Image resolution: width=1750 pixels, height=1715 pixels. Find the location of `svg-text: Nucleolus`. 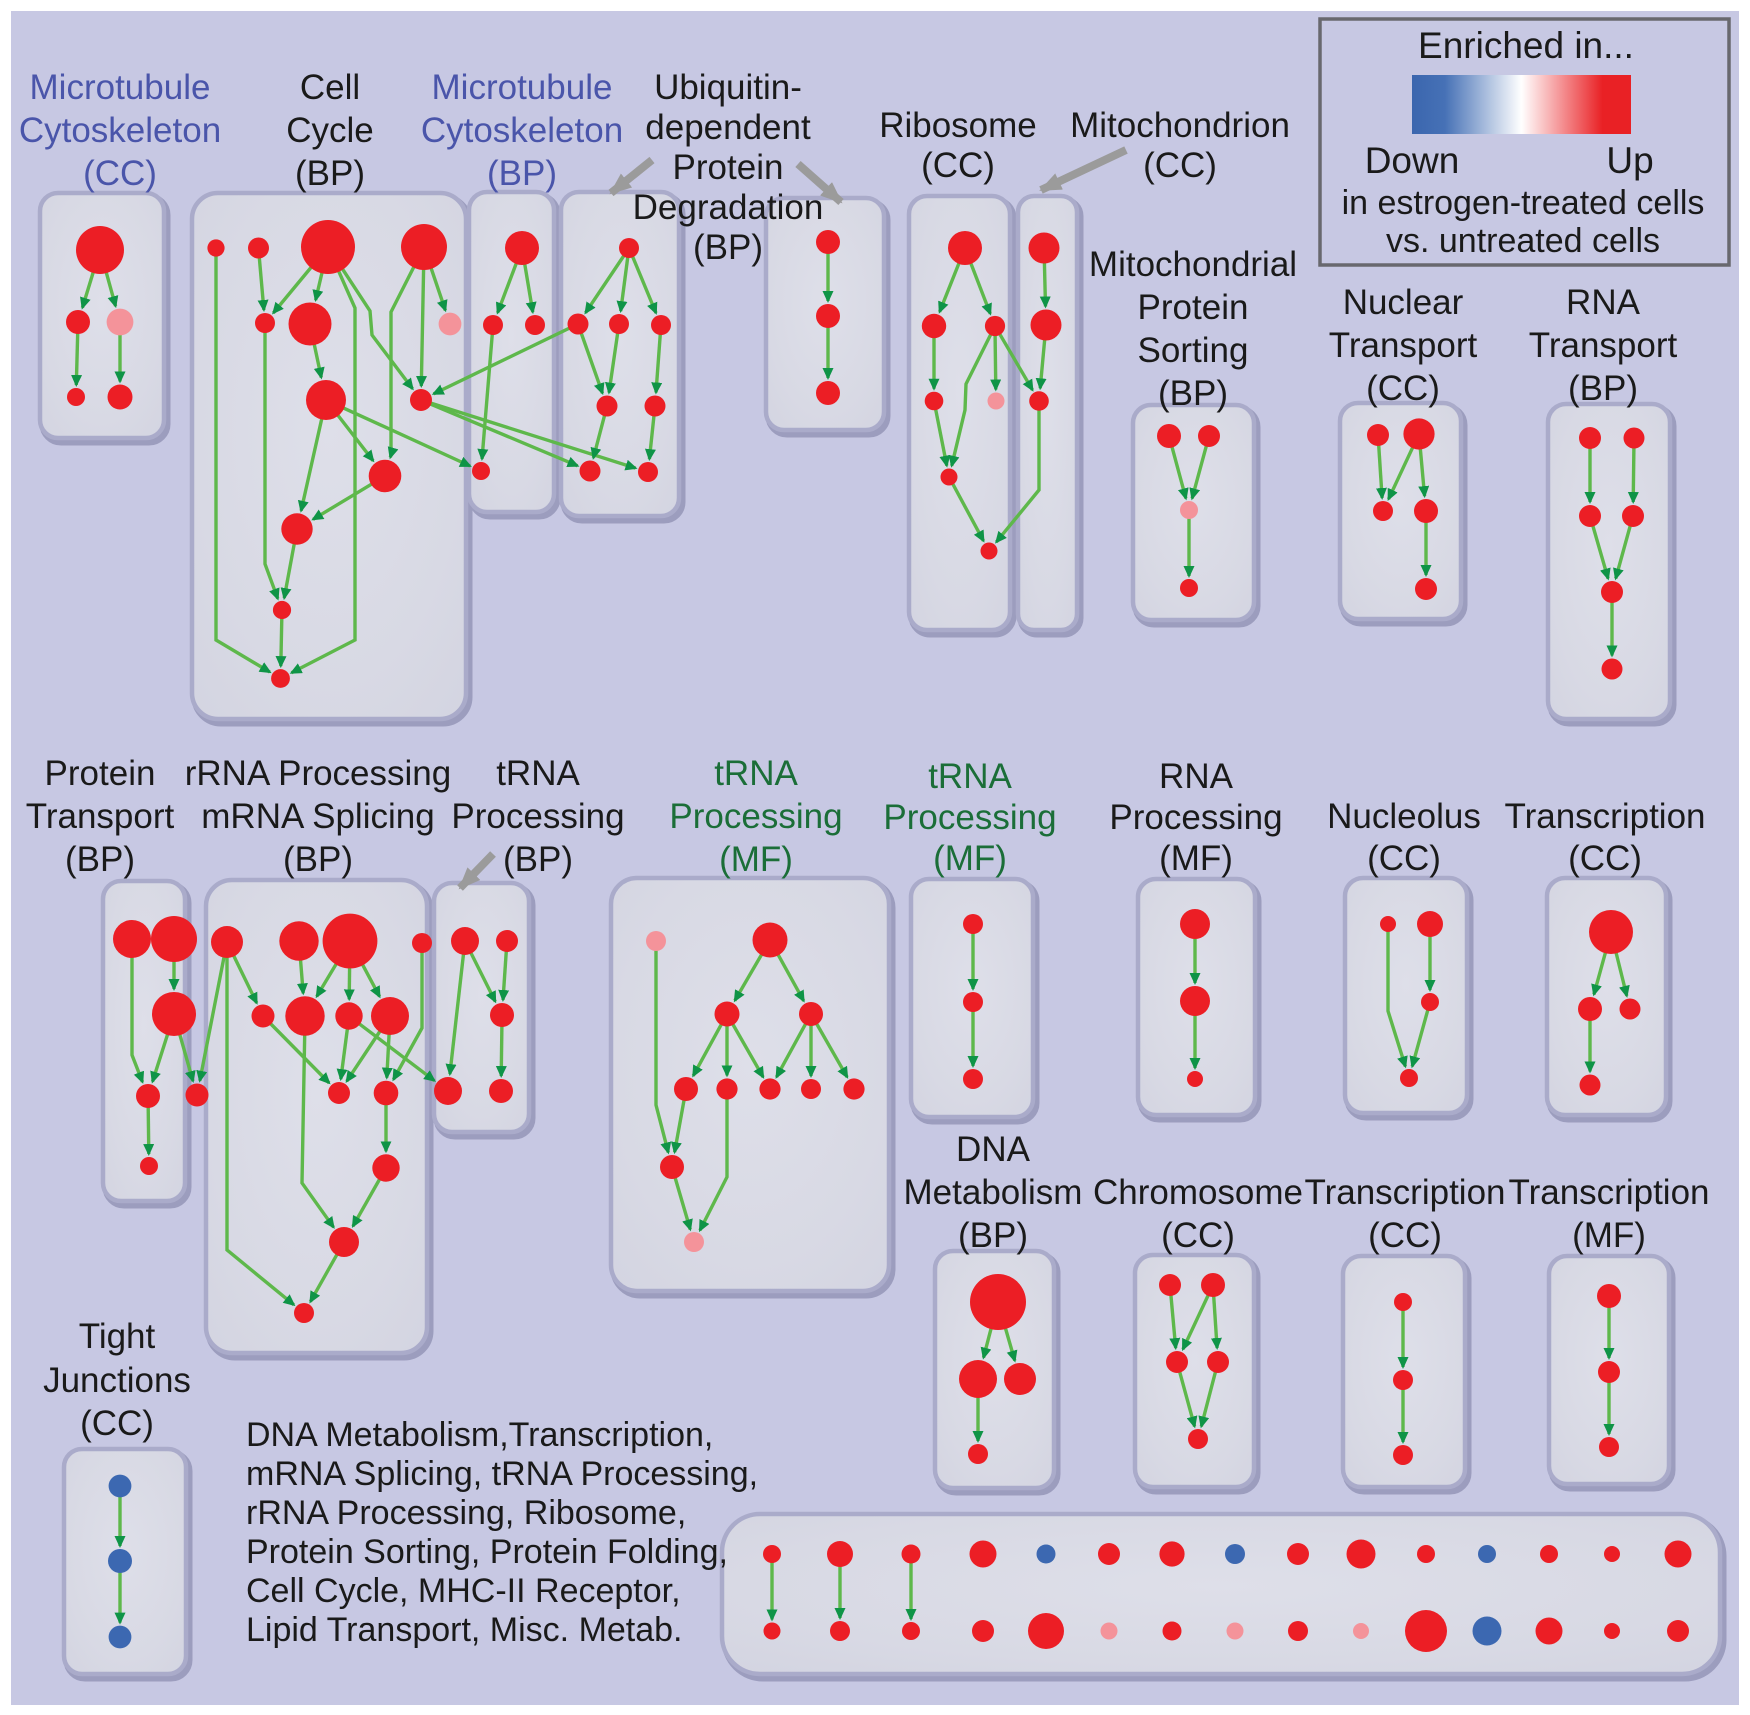

svg-text: Nucleolus is located at coordinates (1404, 816).